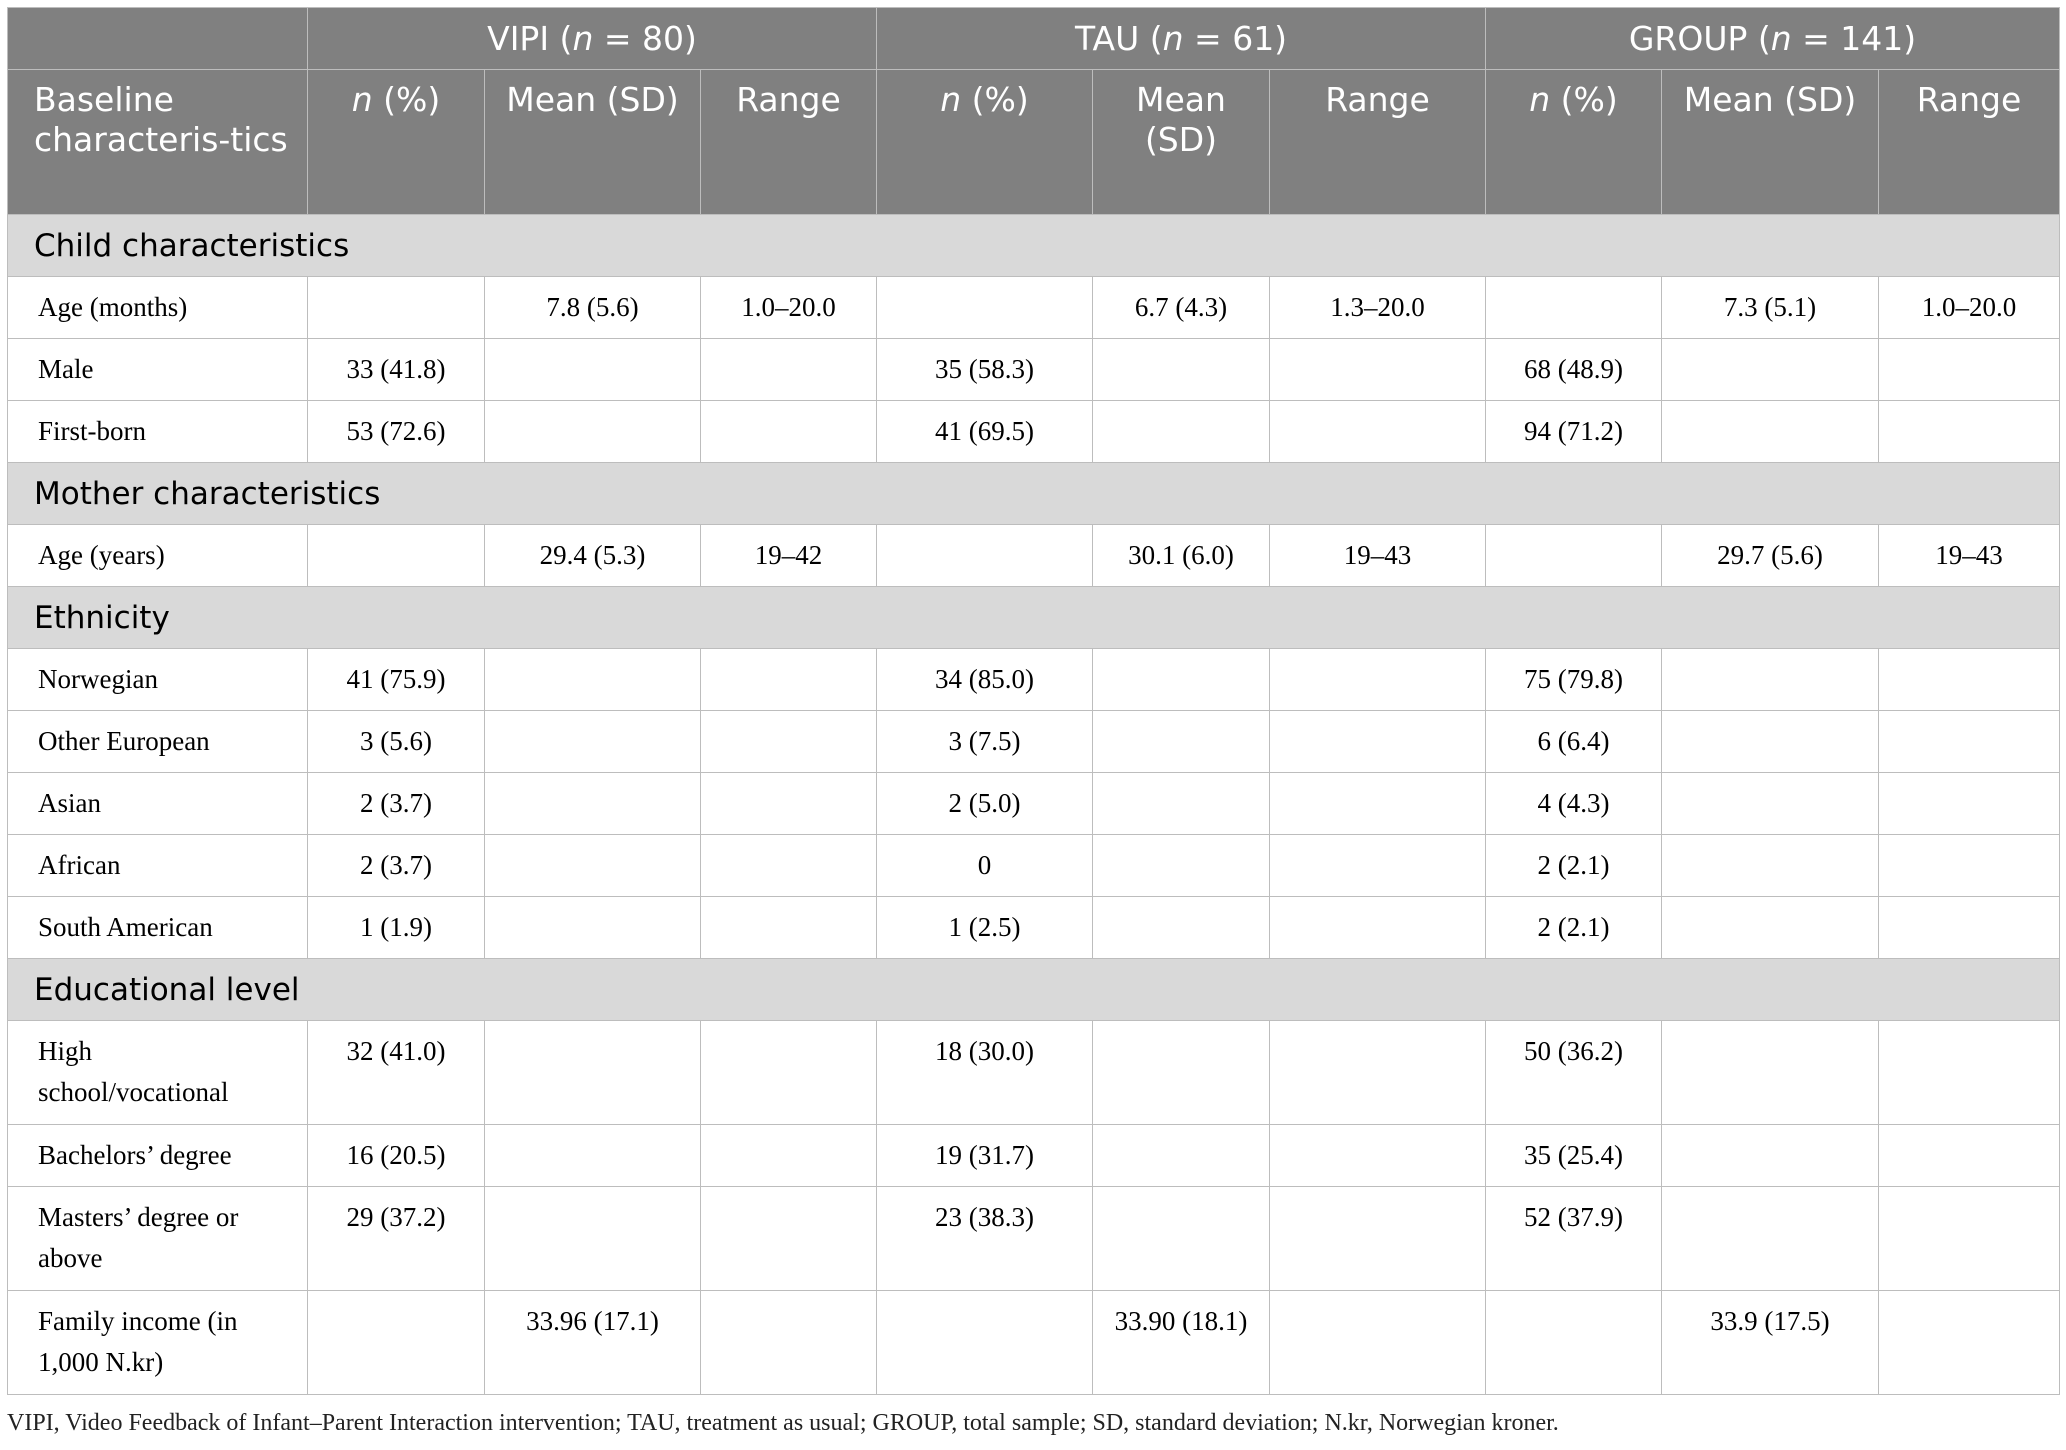  What do you see at coordinates (1573, 431) in the screenshot?
I see `cell: 94 (71.2)` at bounding box center [1573, 431].